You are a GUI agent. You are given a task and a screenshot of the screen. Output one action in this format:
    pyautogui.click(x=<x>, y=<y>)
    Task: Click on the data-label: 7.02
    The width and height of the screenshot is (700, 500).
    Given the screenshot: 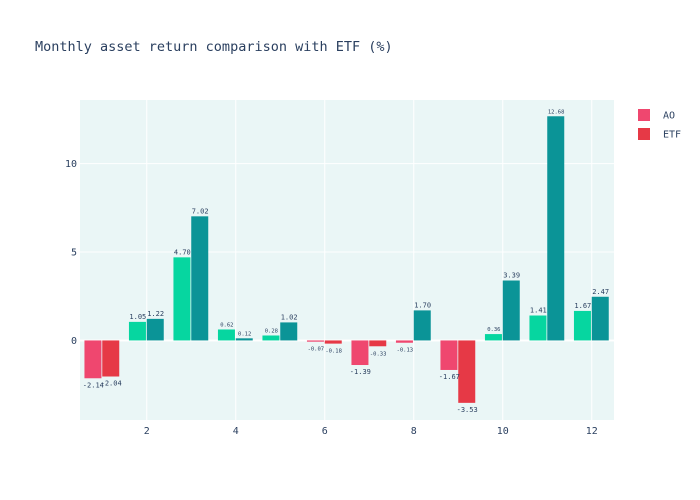 What is the action you would take?
    pyautogui.click(x=200, y=211)
    